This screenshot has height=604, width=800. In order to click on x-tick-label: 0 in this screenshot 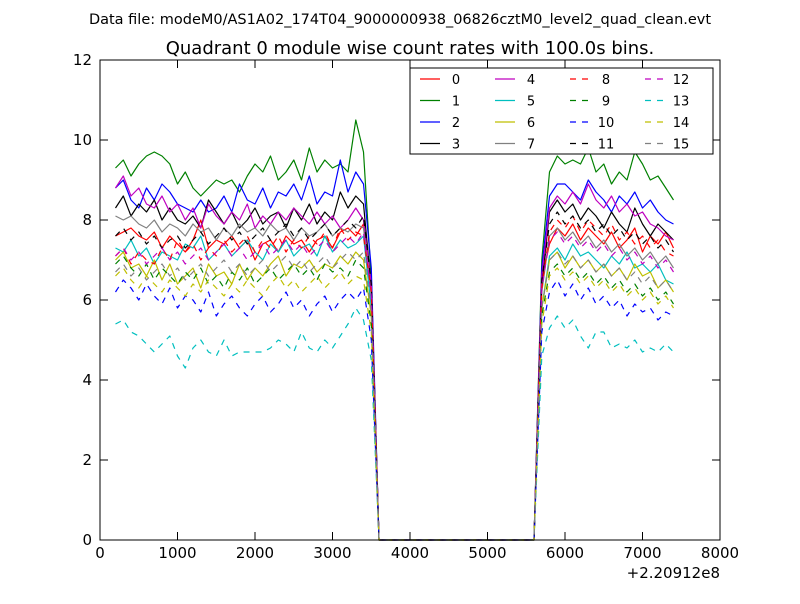, I will do `click(100, 553)`.